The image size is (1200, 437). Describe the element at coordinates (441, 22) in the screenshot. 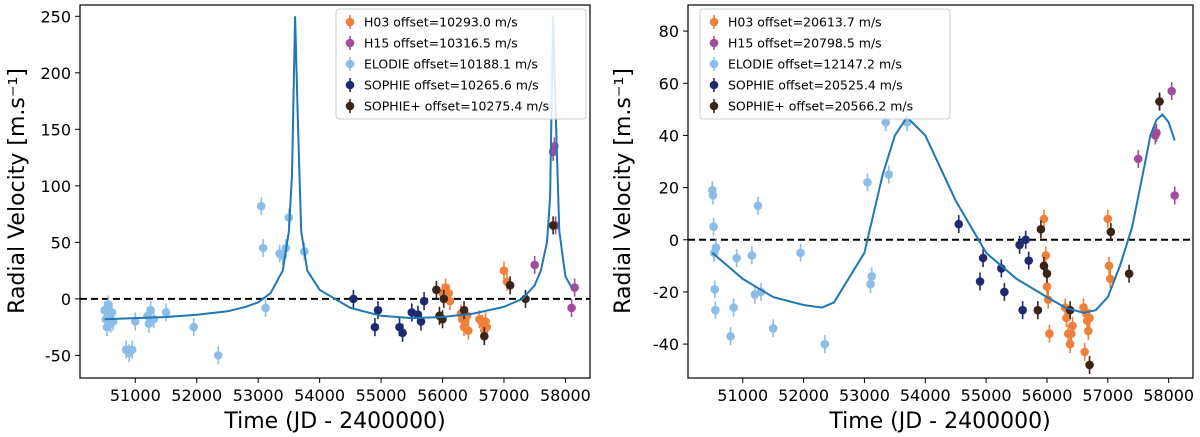

I see `left-legend-h03-label: H03 offset=10293.0 m/s` at that location.